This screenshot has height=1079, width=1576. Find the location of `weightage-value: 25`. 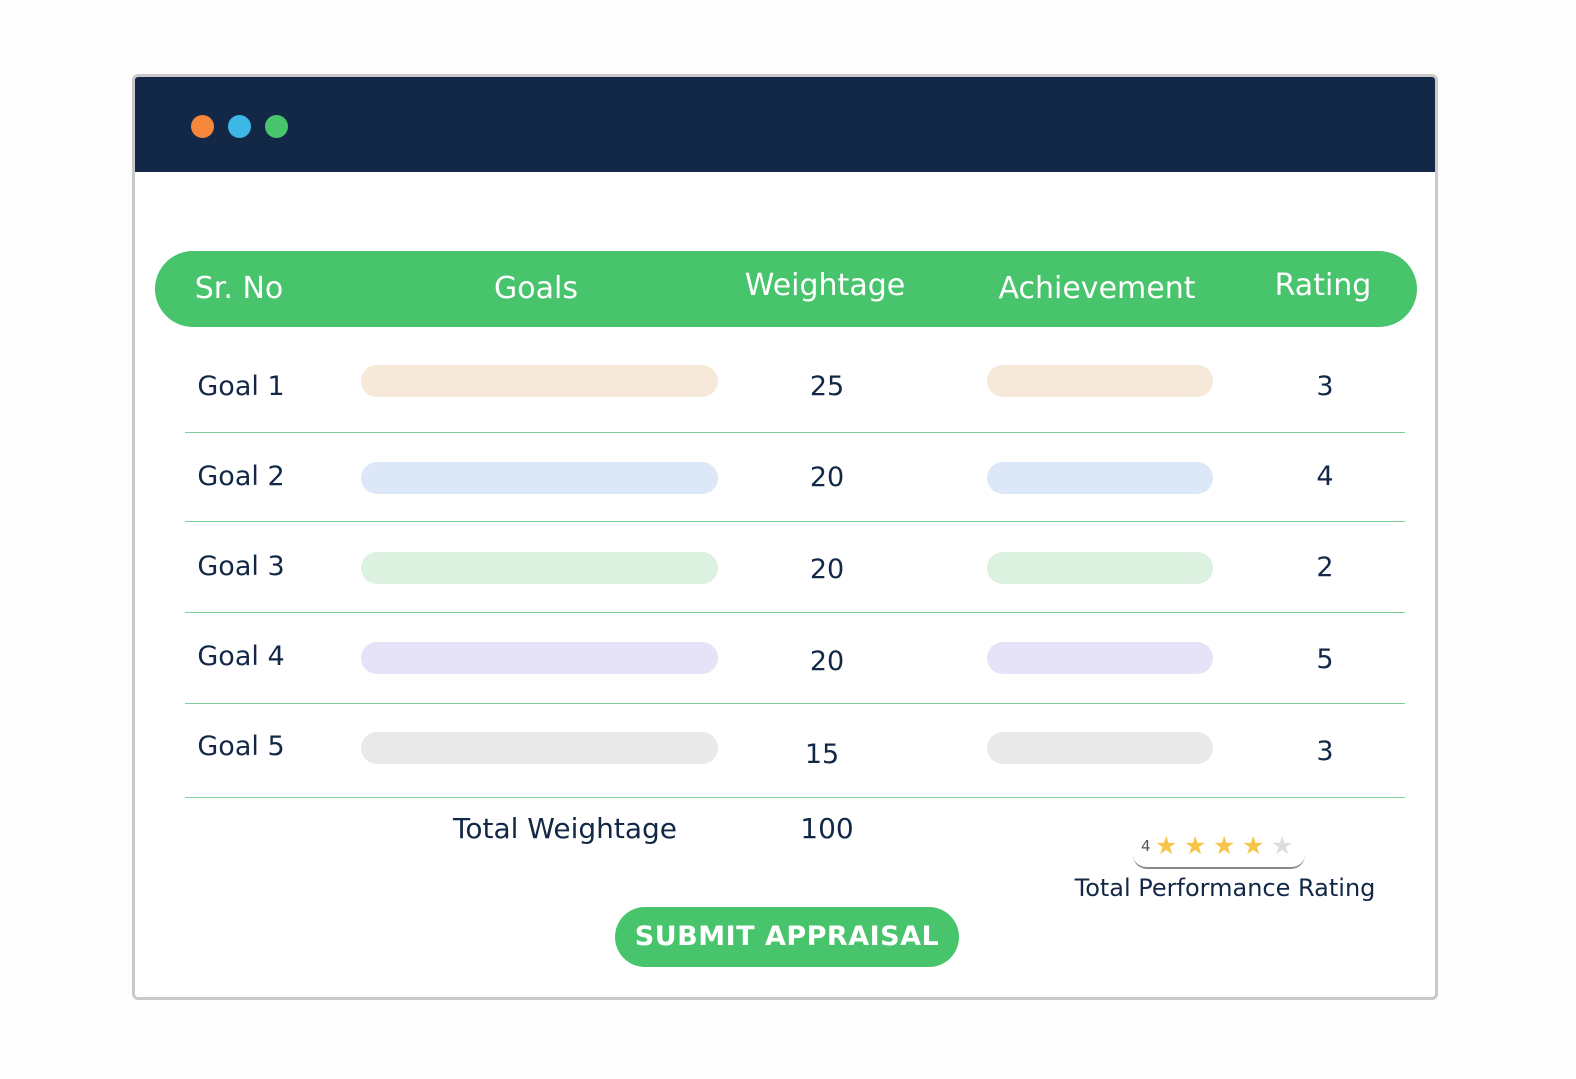

weightage-value: 25 is located at coordinates (827, 386).